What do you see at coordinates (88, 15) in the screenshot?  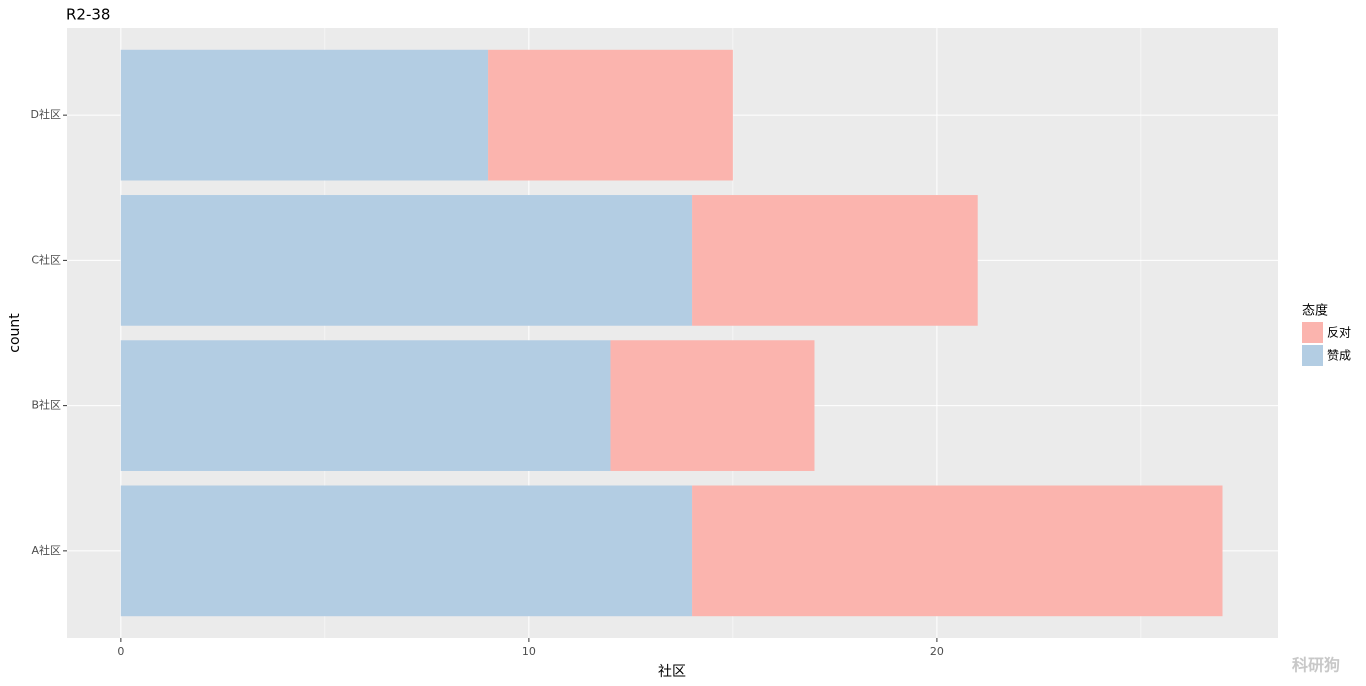 I see `chart-title: R2-38` at bounding box center [88, 15].